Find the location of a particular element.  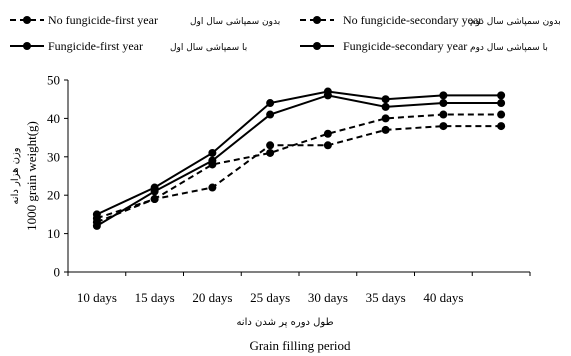

y-tick-label: 0 is located at coordinates (57, 272).